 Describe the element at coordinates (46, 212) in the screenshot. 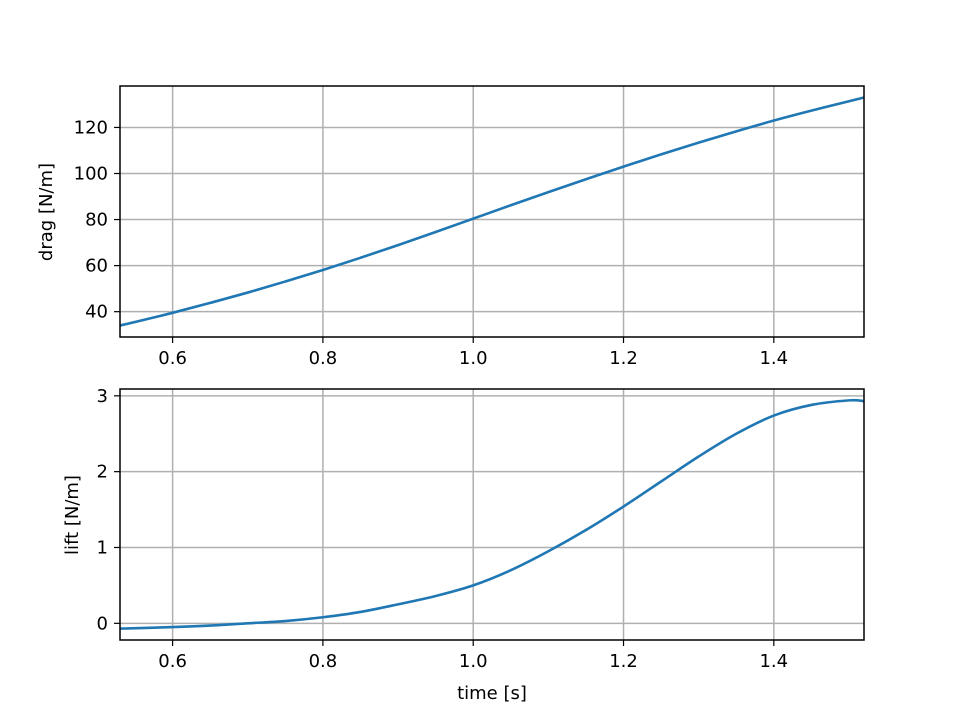

I see `drag-y-axis-label: drag [N/m]` at that location.